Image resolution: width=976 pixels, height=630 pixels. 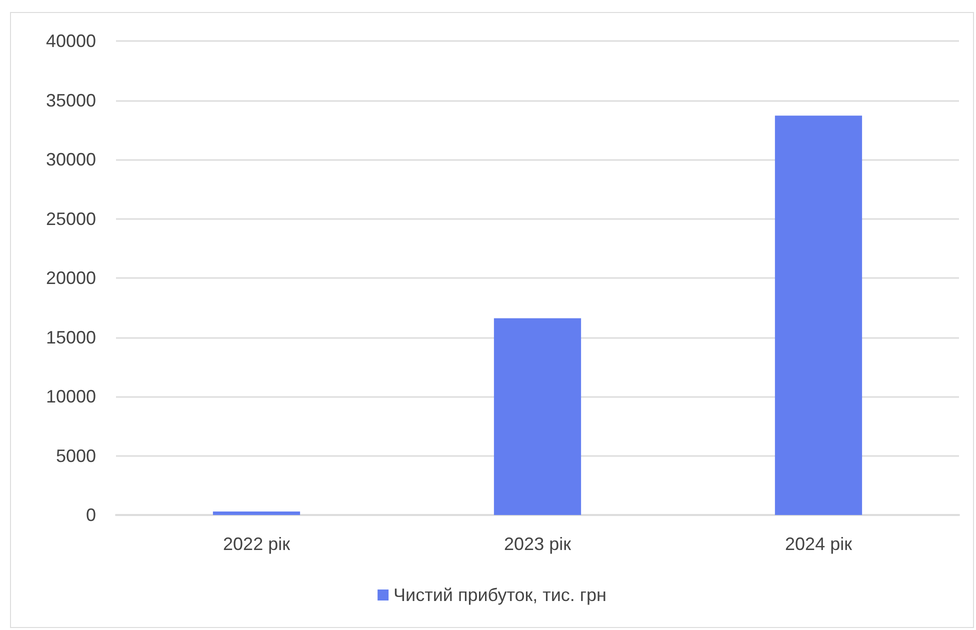 I want to click on y-tick-label: 30000, so click(x=71, y=160).